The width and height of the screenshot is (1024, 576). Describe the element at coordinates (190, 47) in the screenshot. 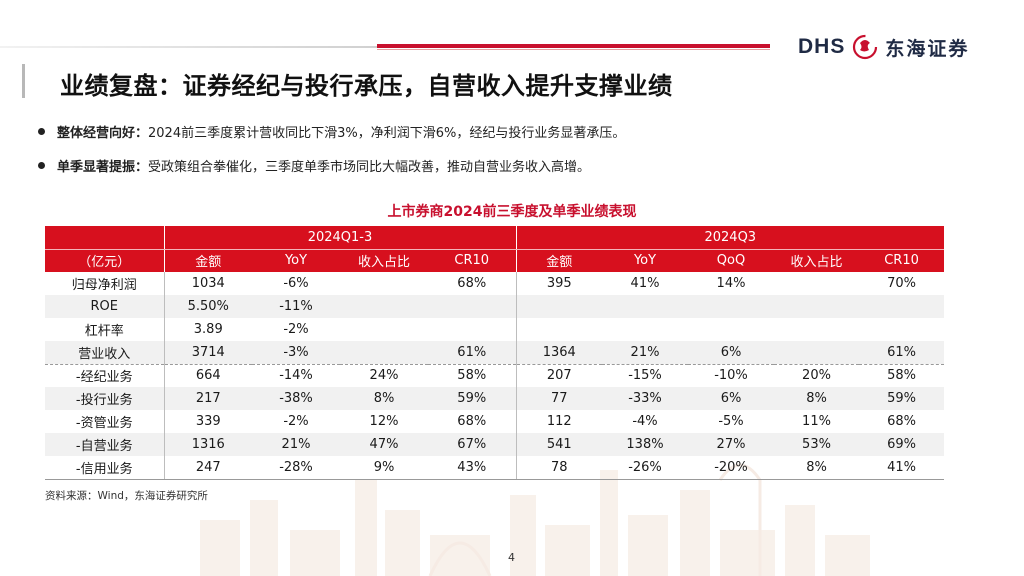

I see `header-rule-gray` at that location.